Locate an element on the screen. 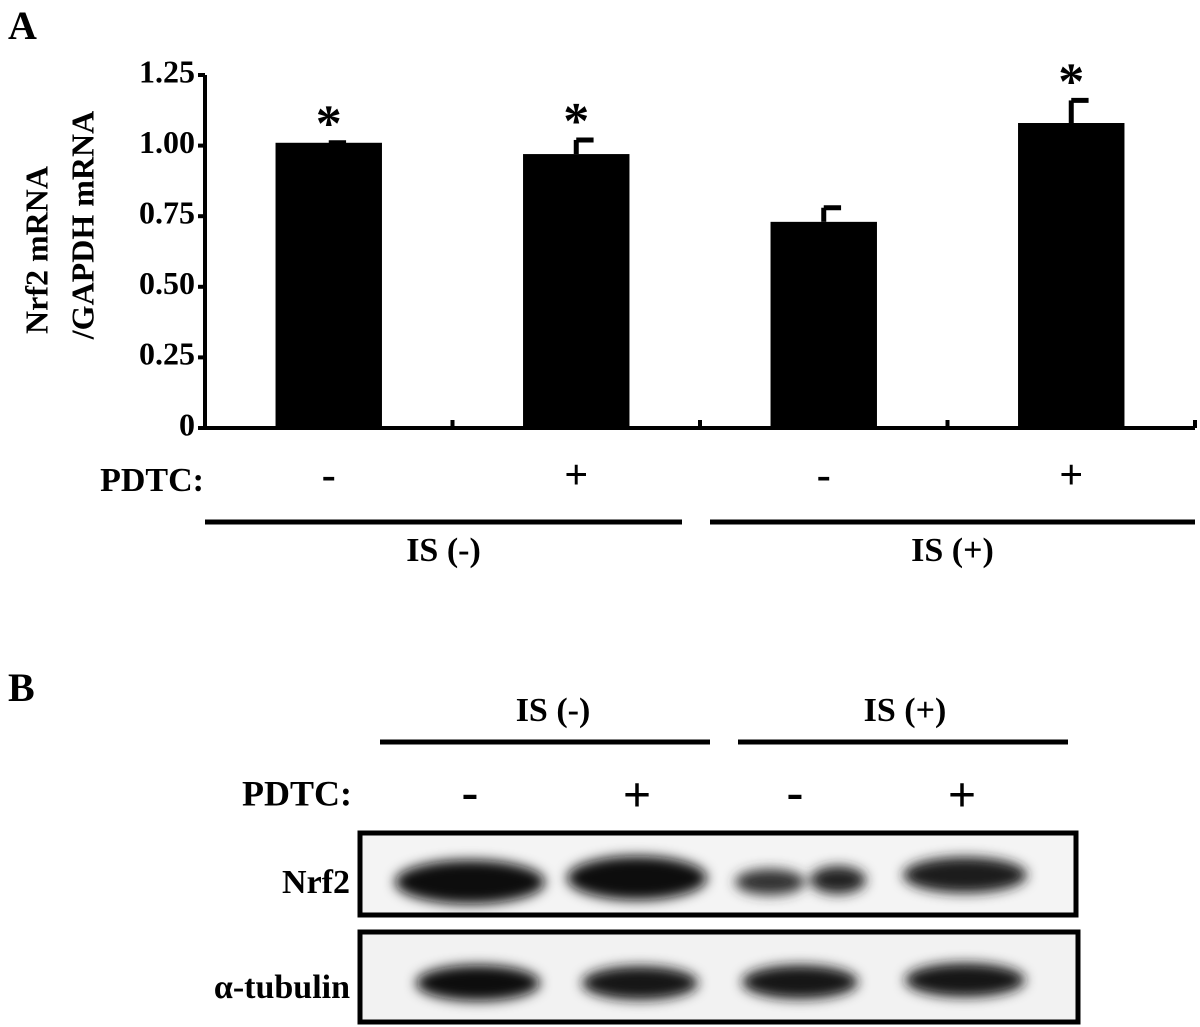 The image size is (1200, 1027). y-tick-label: 0.50 is located at coordinates (167, 283).